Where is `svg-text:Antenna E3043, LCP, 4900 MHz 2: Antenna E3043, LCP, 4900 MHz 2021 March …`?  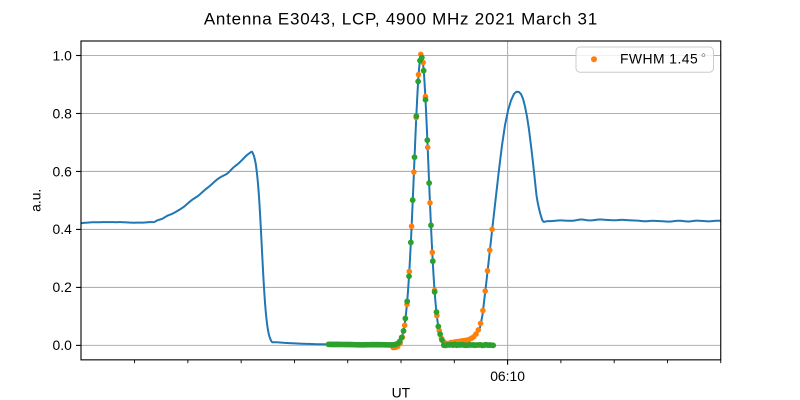 svg-text:Antenna E3043, LCP, 4900 MHz 2: Antenna E3043, LCP, 4900 MHz 2021 March … is located at coordinates (401, 18).